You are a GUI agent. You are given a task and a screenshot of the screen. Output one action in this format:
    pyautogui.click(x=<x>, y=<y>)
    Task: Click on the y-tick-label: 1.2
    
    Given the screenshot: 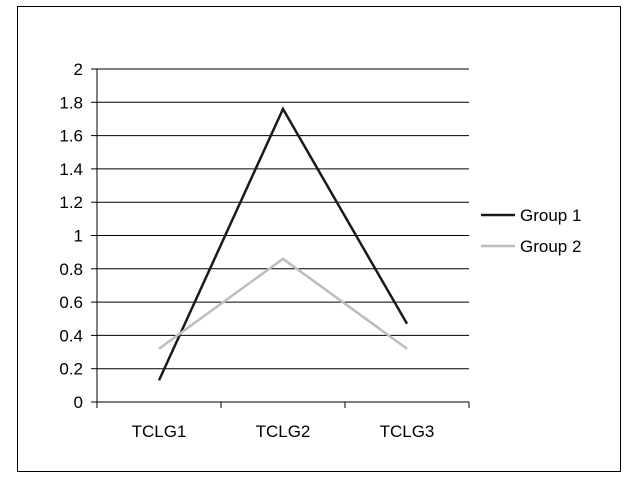 What is the action you would take?
    pyautogui.click(x=71, y=202)
    